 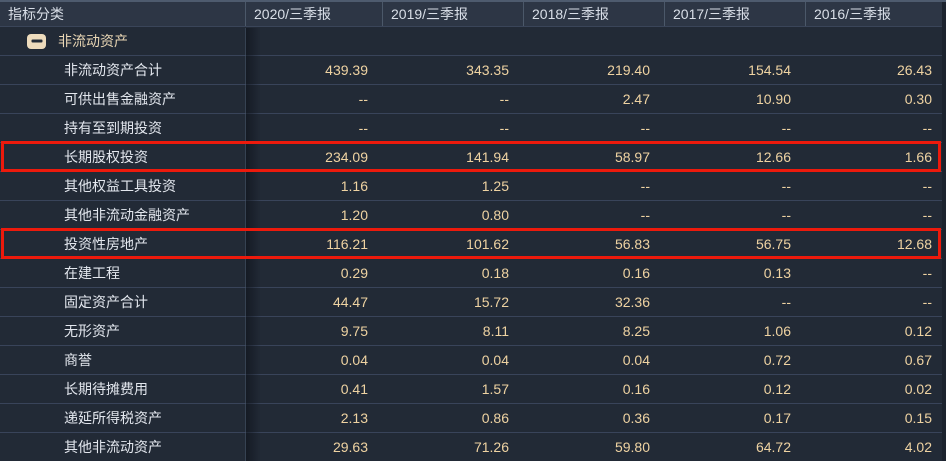 What do you see at coordinates (491, 447) in the screenshot?
I see `cell-value: 71.26` at bounding box center [491, 447].